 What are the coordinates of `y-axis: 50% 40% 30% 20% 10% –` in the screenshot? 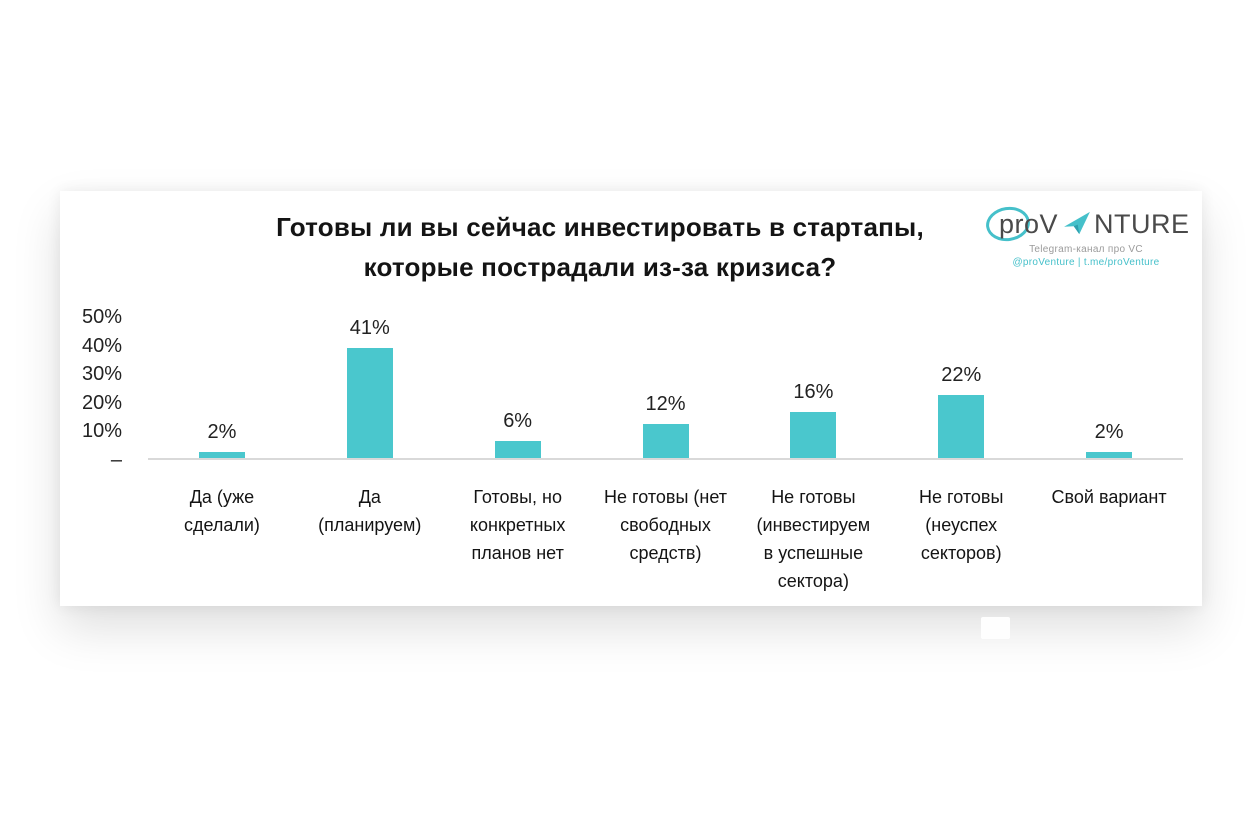 It's located at (91, 388).